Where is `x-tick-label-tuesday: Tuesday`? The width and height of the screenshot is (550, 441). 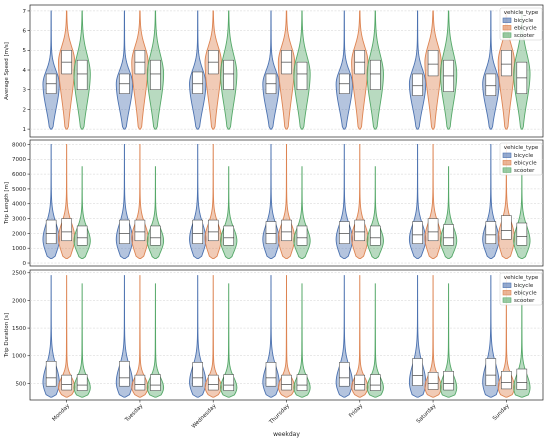
x-tick-label-tuesday: Tuesday is located at coordinates (134, 413).